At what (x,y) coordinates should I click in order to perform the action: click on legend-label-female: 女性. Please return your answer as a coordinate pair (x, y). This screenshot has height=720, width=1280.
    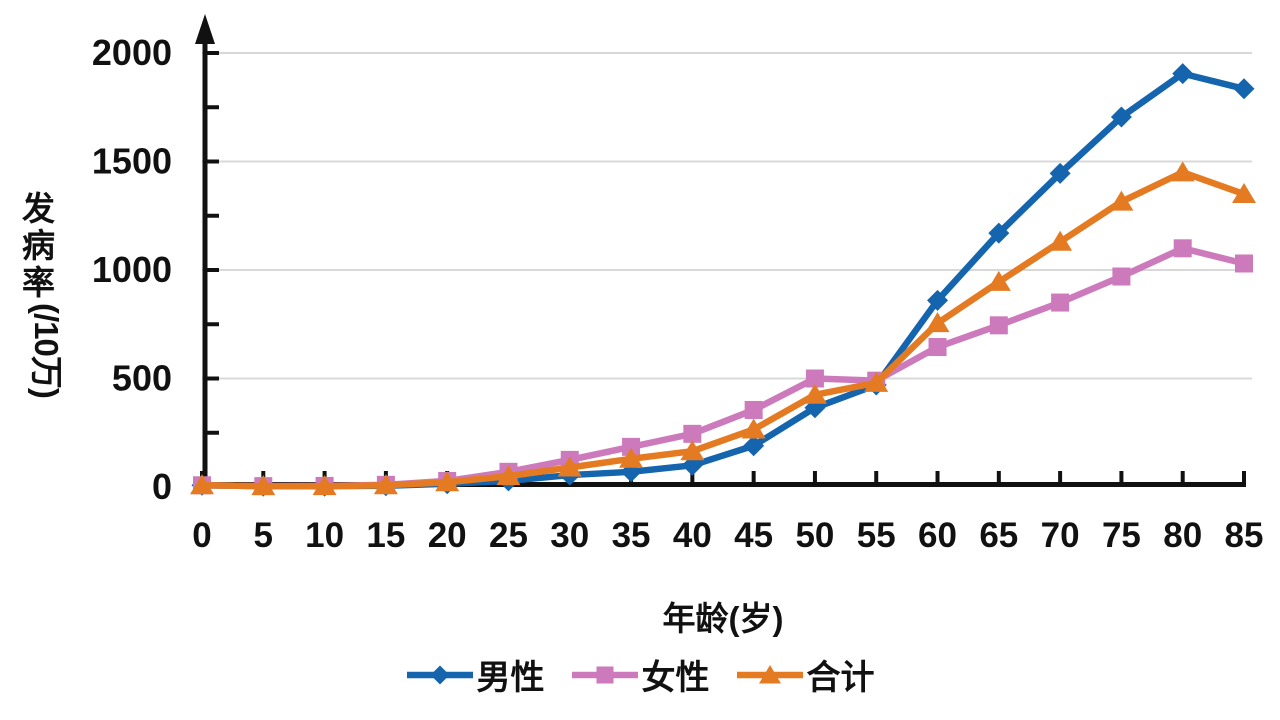
    Looking at the image, I should click on (675, 678).